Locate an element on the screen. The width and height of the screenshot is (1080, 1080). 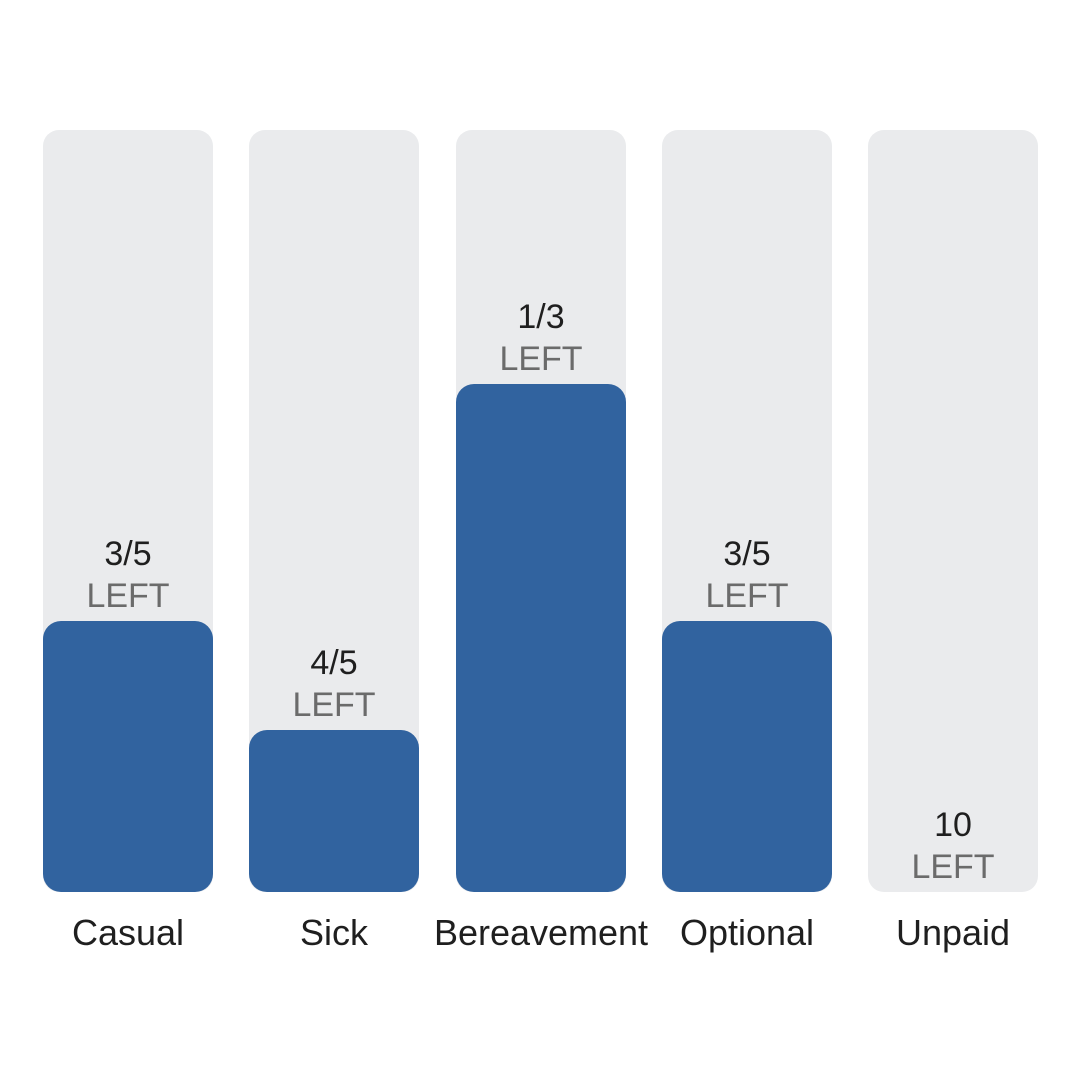
bar-fill-optional is located at coordinates (747, 756).